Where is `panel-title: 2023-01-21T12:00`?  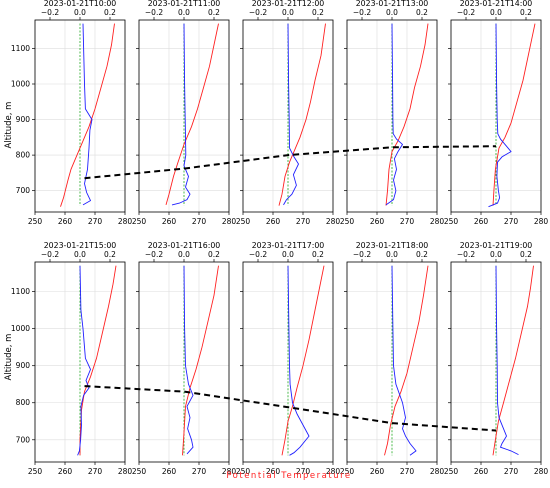
panel-title: 2023-01-21T12:00 is located at coordinates (288, 4).